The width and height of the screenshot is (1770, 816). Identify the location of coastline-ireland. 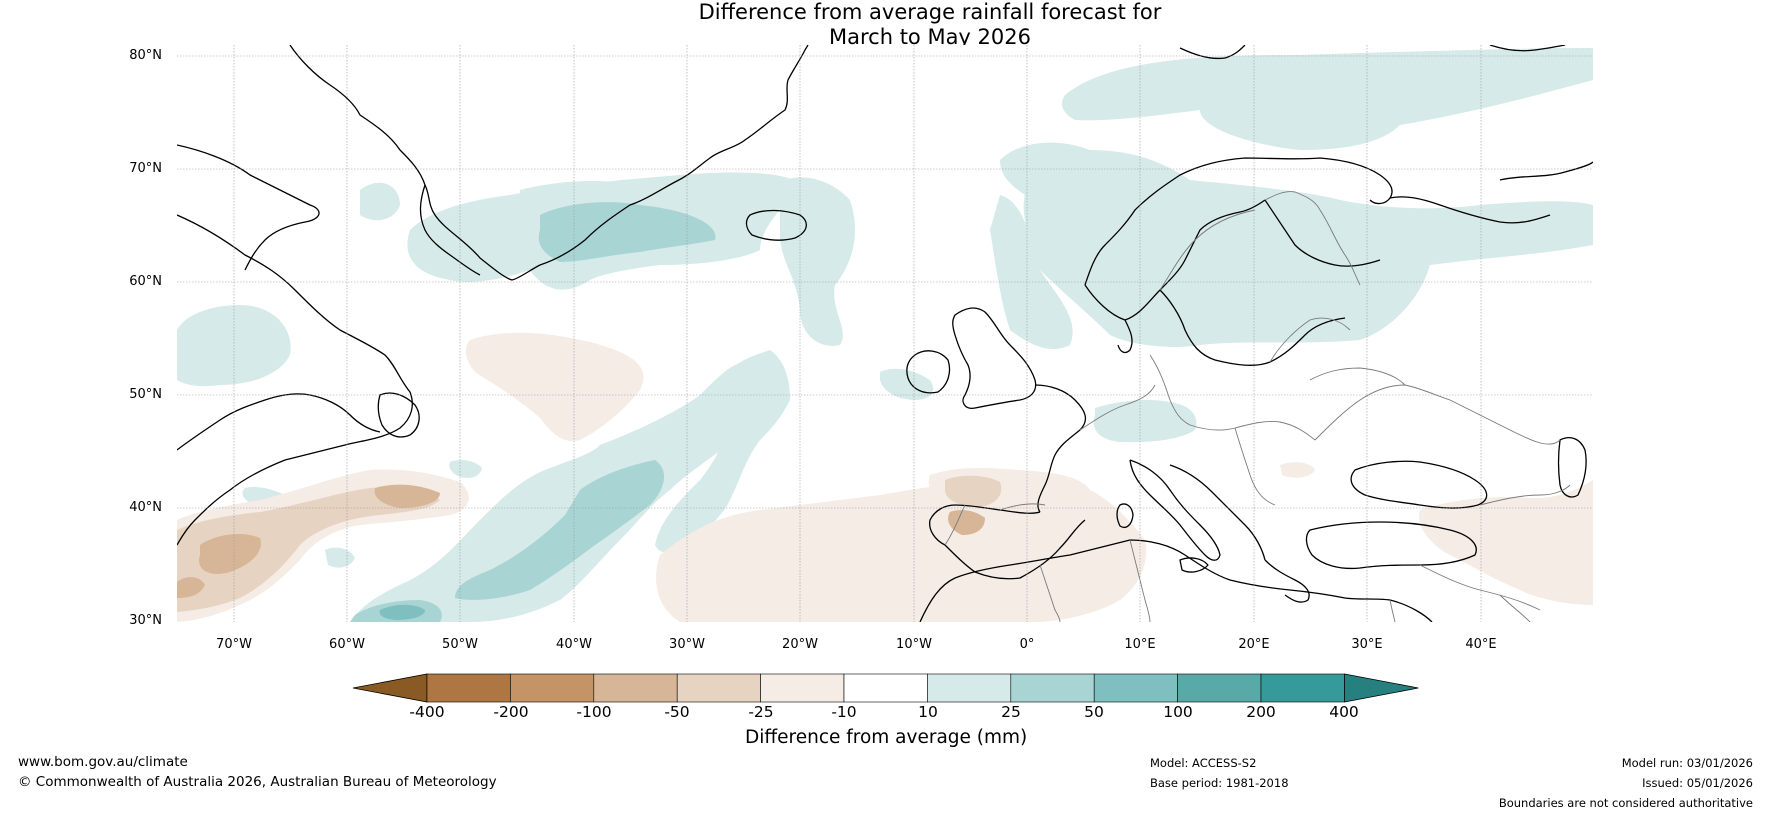
(928, 372).